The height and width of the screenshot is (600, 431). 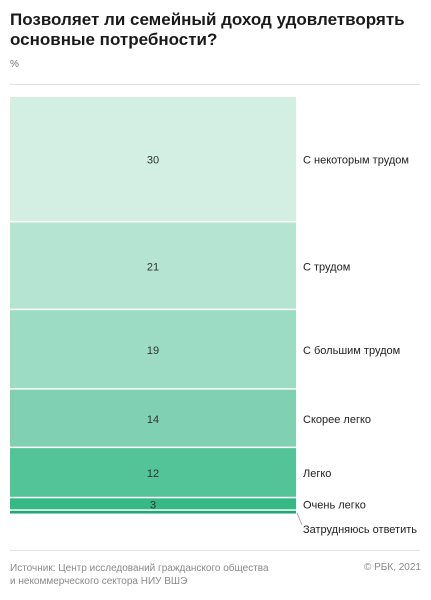 What do you see at coordinates (114, 39) in the screenshot?
I see `chart-title-line-2: основные потребности?` at bounding box center [114, 39].